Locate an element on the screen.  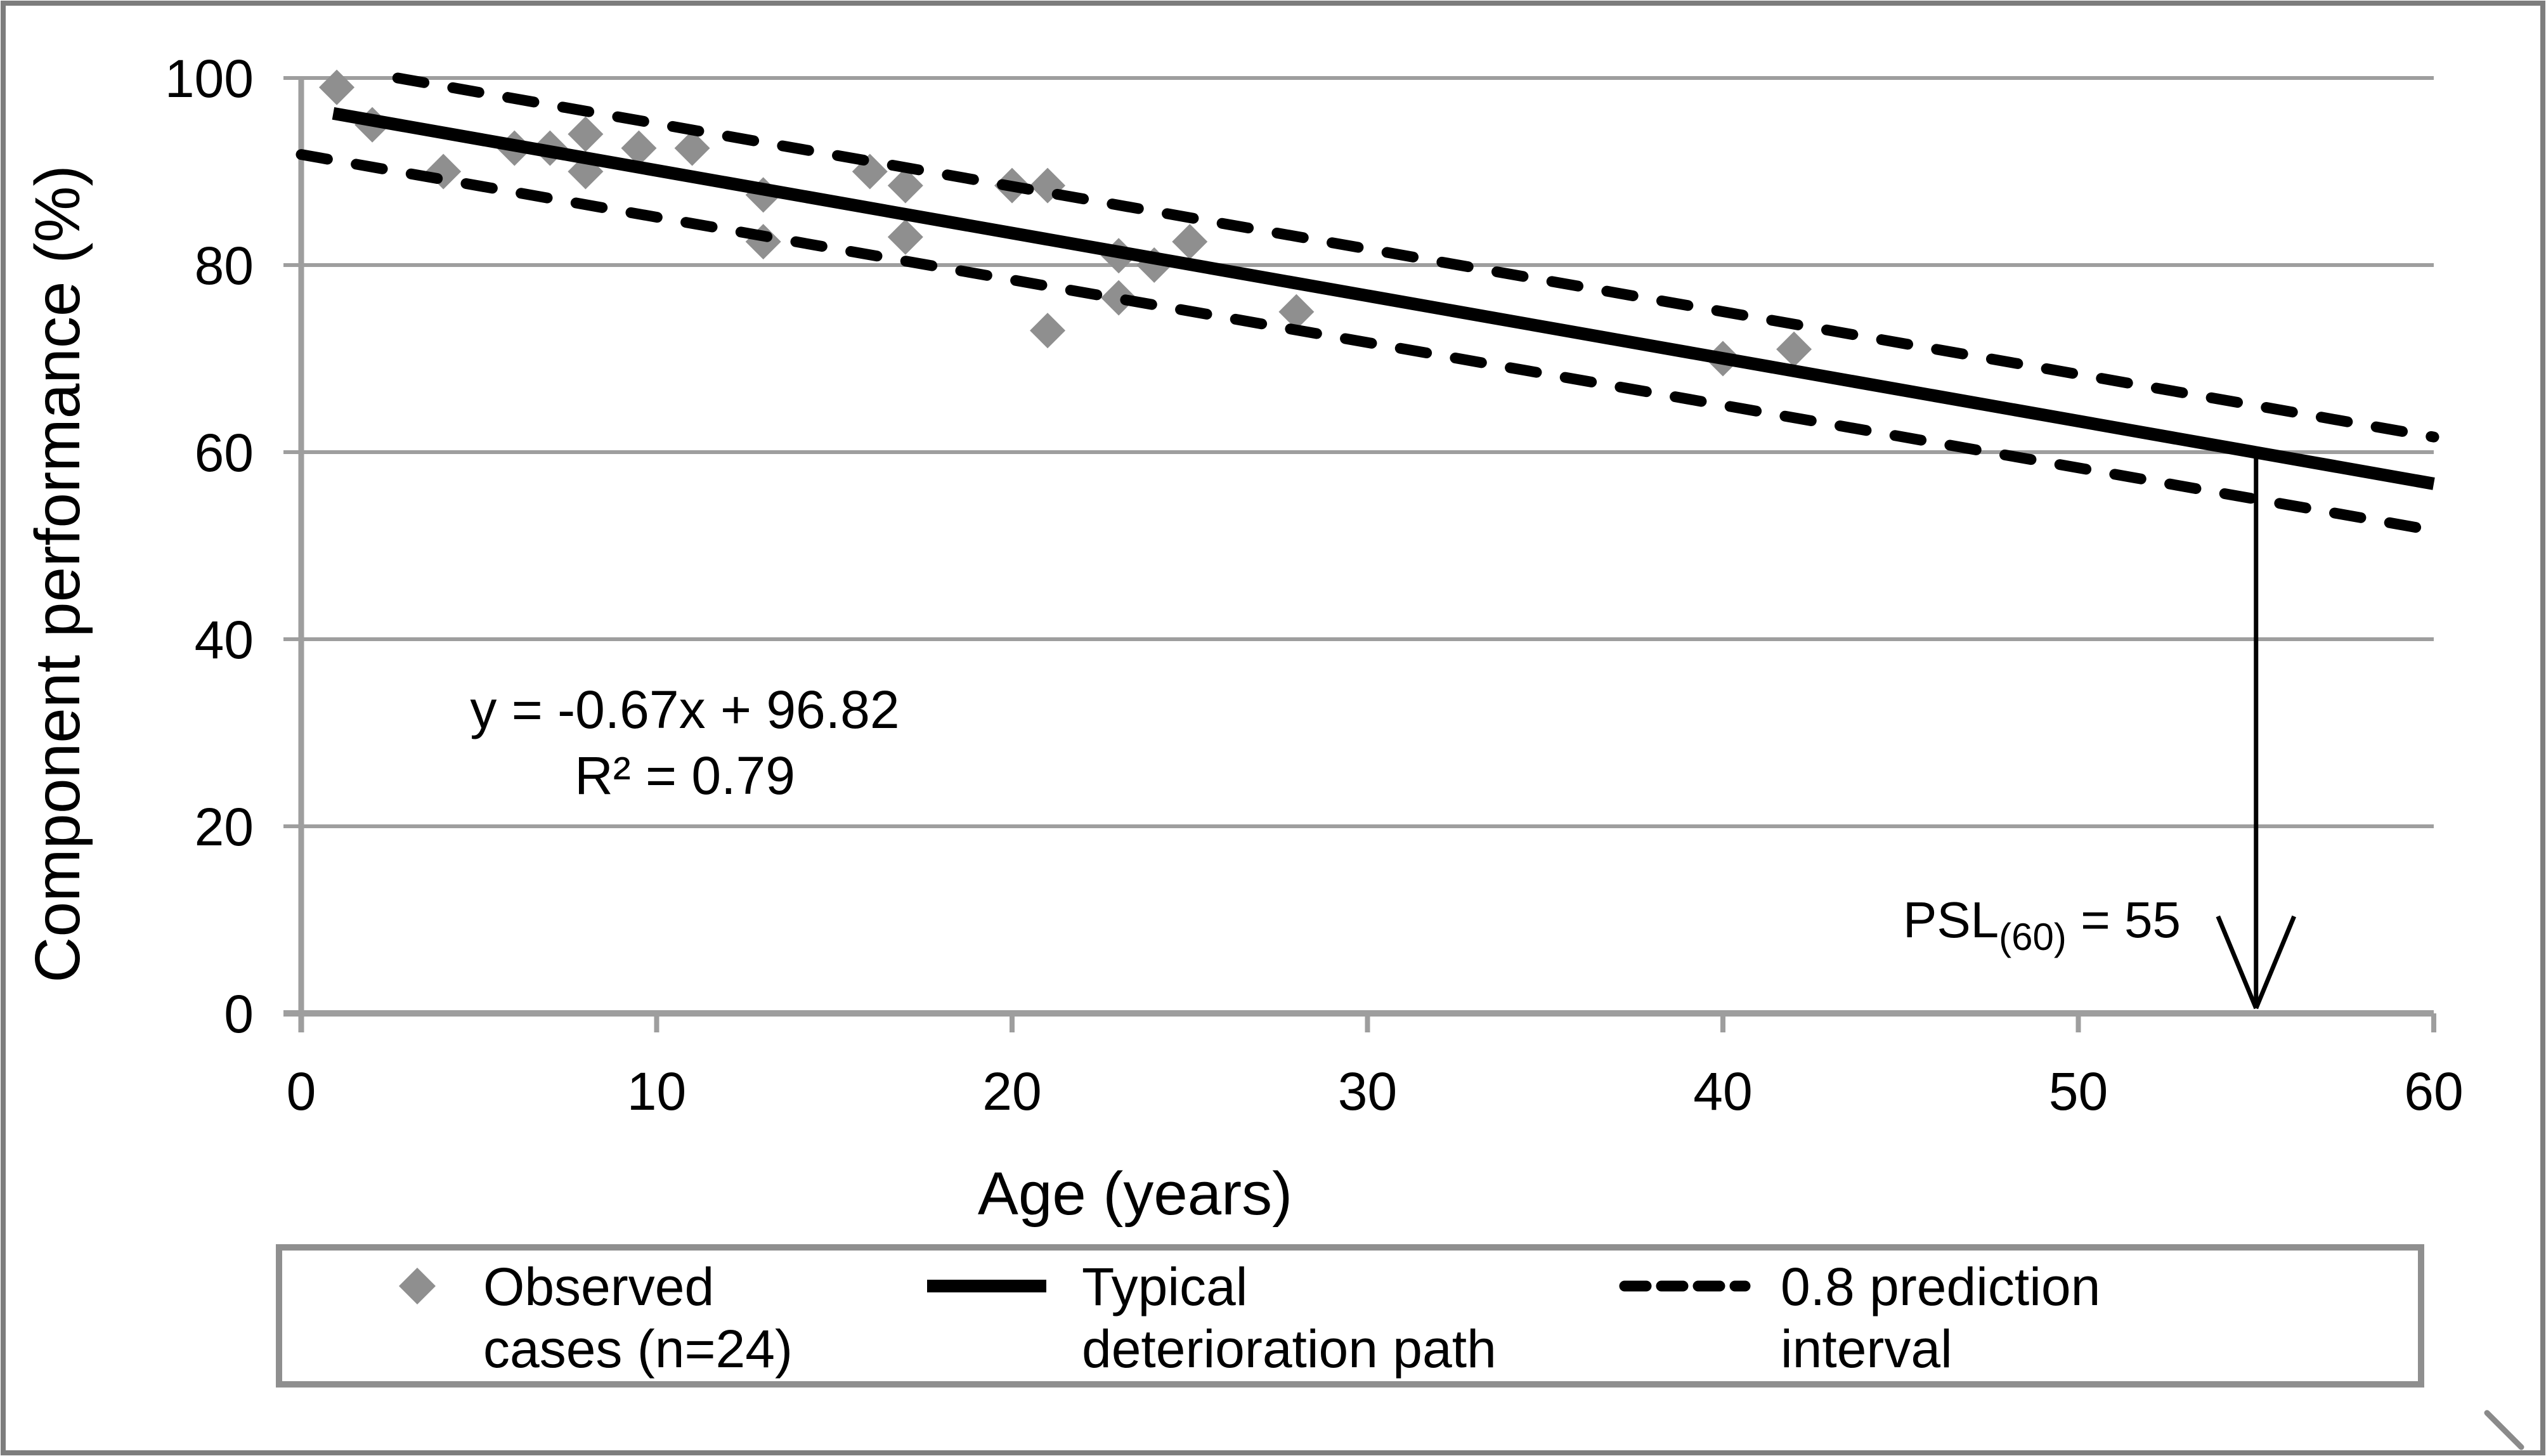
x-tick-label: 0 is located at coordinates (301, 1091).